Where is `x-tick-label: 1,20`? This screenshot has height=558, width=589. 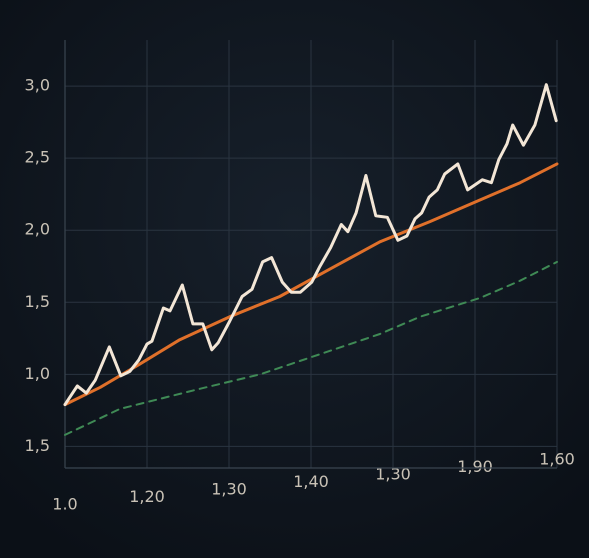
x-tick-label: 1,20 is located at coordinates (147, 496).